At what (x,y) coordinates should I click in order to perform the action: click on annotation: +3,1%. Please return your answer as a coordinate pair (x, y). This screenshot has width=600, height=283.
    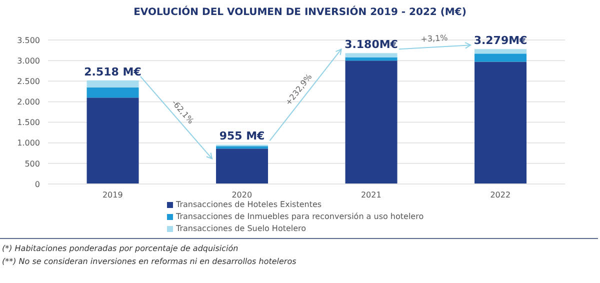
    Looking at the image, I should click on (434, 38).